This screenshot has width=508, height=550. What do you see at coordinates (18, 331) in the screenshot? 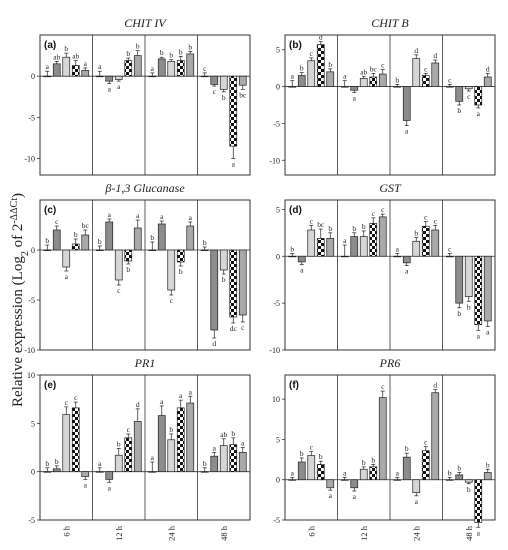
I see `y-axis-label-main: Relative expression (Log` at bounding box center [18, 331].